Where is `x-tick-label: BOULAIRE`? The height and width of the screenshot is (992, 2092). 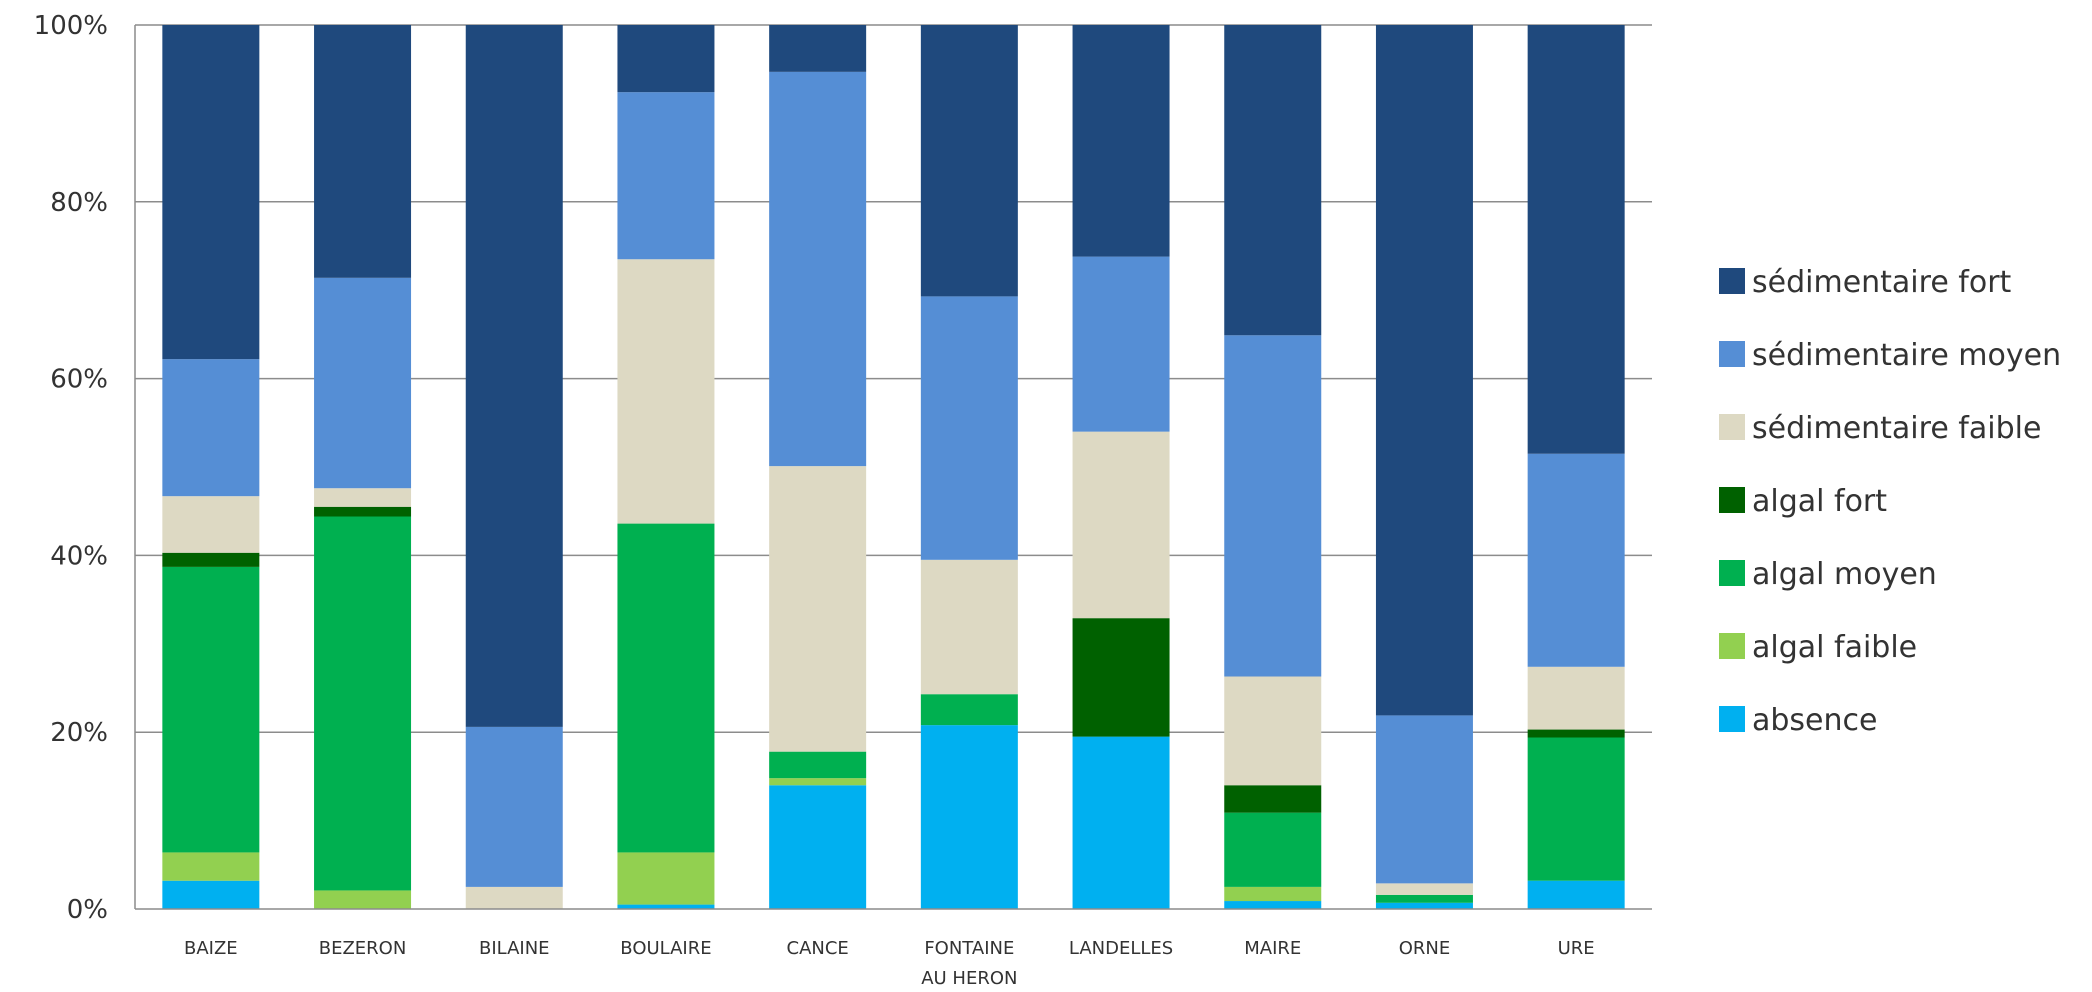
x-tick-label: BOULAIRE is located at coordinates (665, 948).